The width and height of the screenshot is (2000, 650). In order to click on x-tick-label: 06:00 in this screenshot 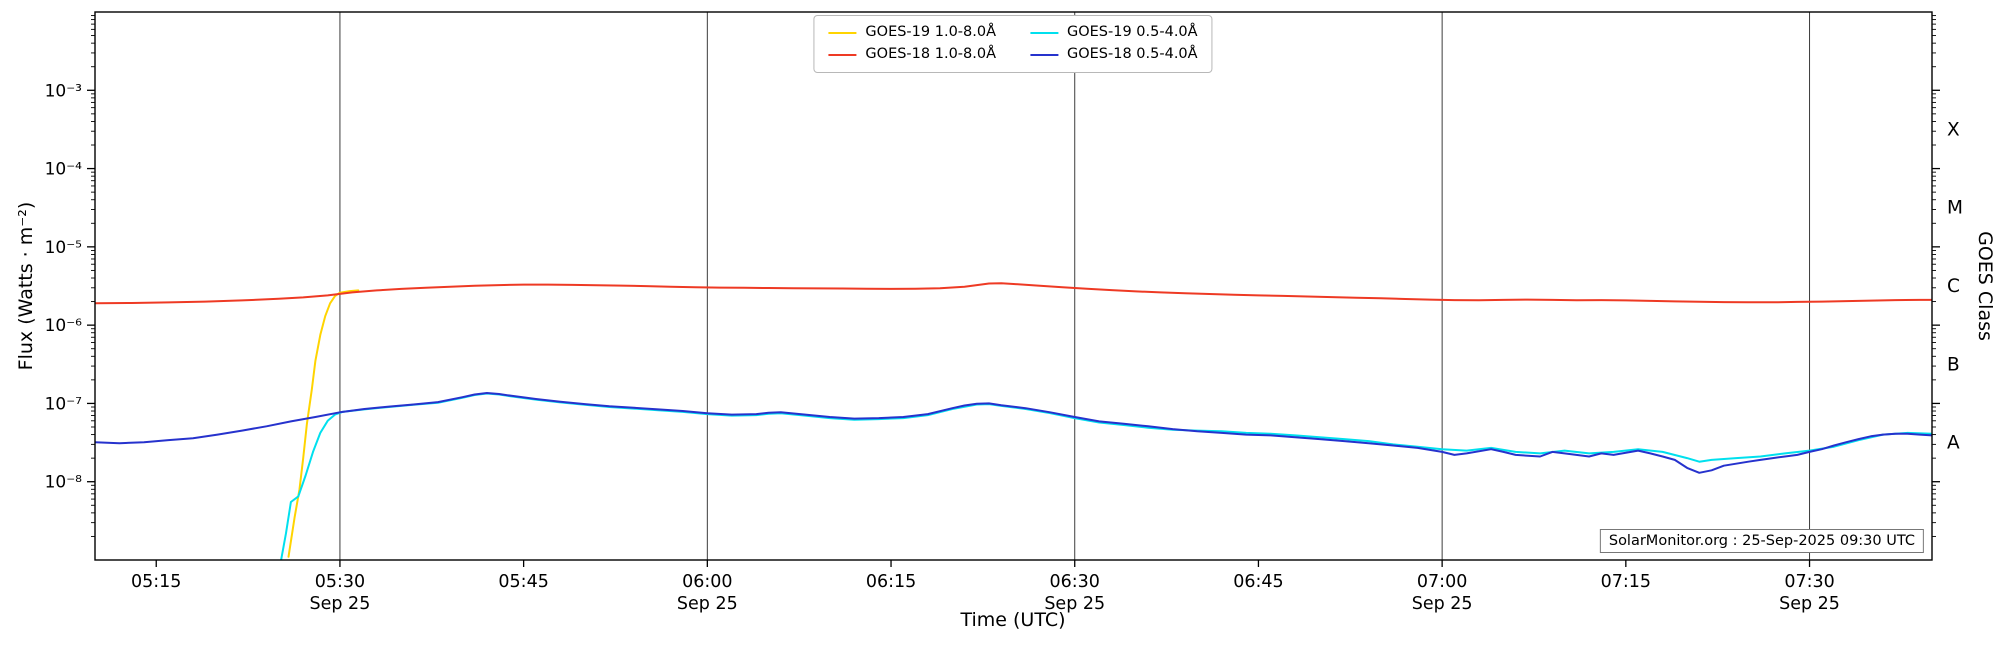, I will do `click(707, 582)`.